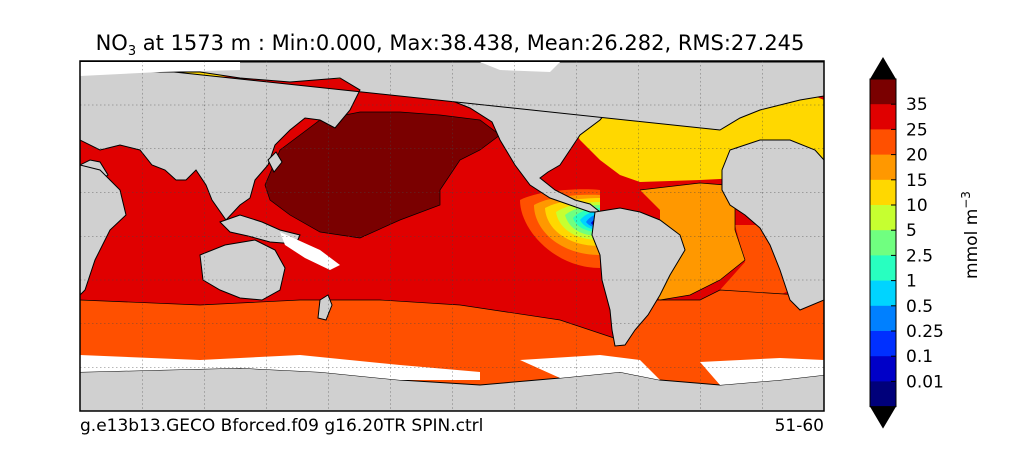  What do you see at coordinates (970, 235) in the screenshot?
I see `colorbar-unit-label: mmol m−3` at bounding box center [970, 235].